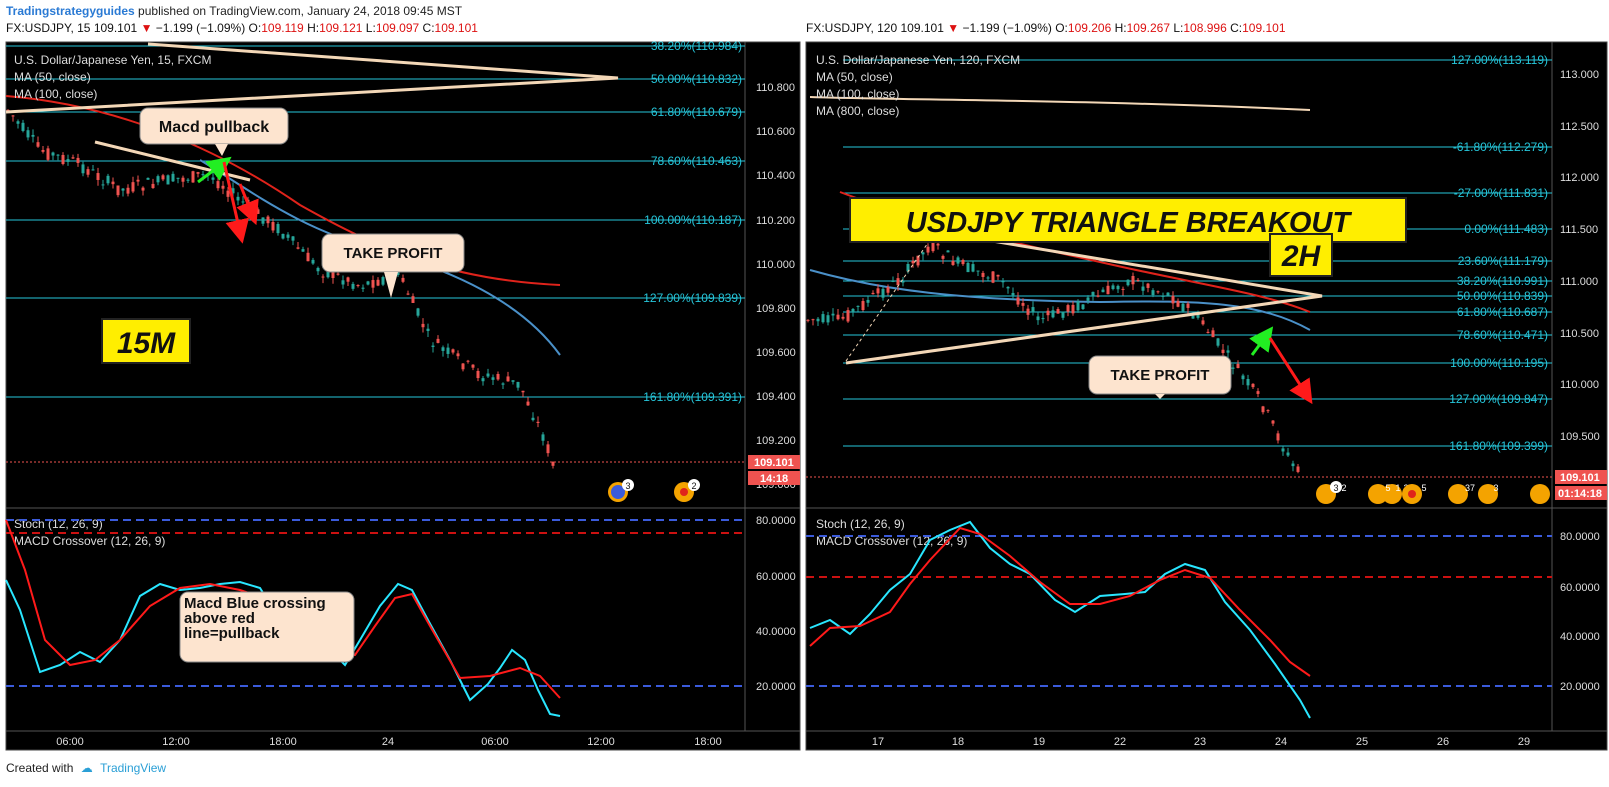  Describe the element at coordinates (1580, 494) in the screenshot. I see `time-tag-text: 01:14:18` at that location.